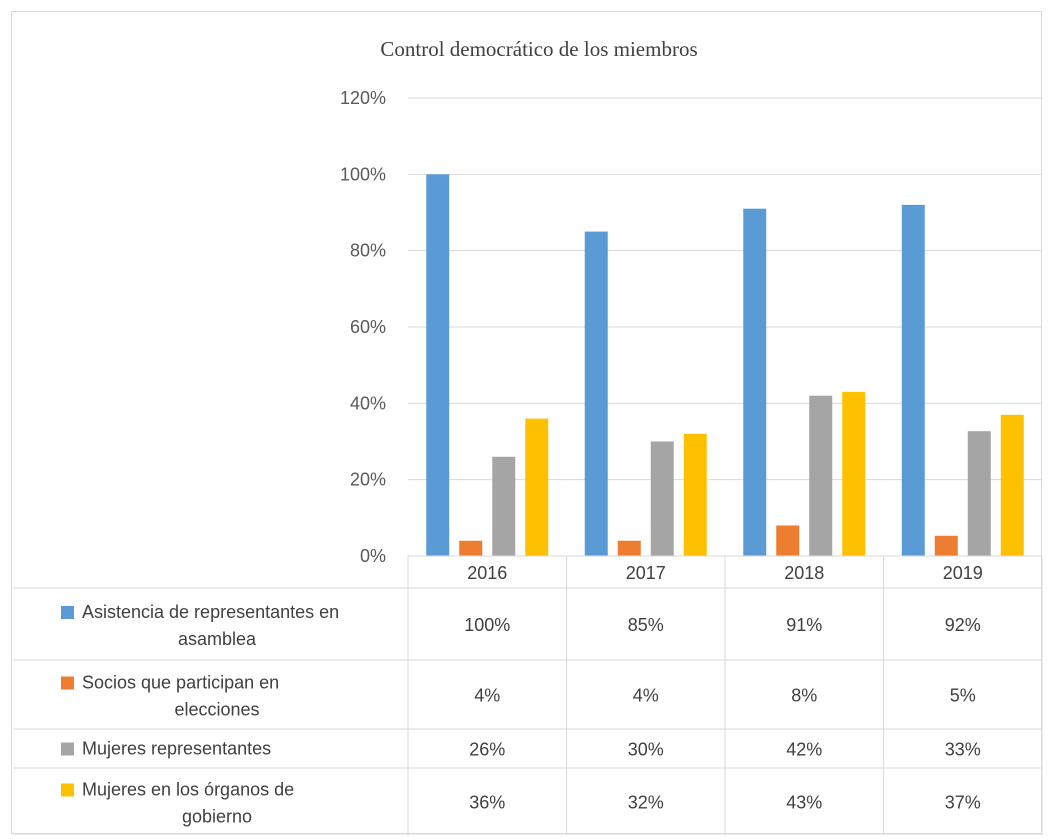 The height and width of the screenshot is (839, 1054). Describe the element at coordinates (963, 750) in the screenshot. I see `data-label: 33%` at that location.